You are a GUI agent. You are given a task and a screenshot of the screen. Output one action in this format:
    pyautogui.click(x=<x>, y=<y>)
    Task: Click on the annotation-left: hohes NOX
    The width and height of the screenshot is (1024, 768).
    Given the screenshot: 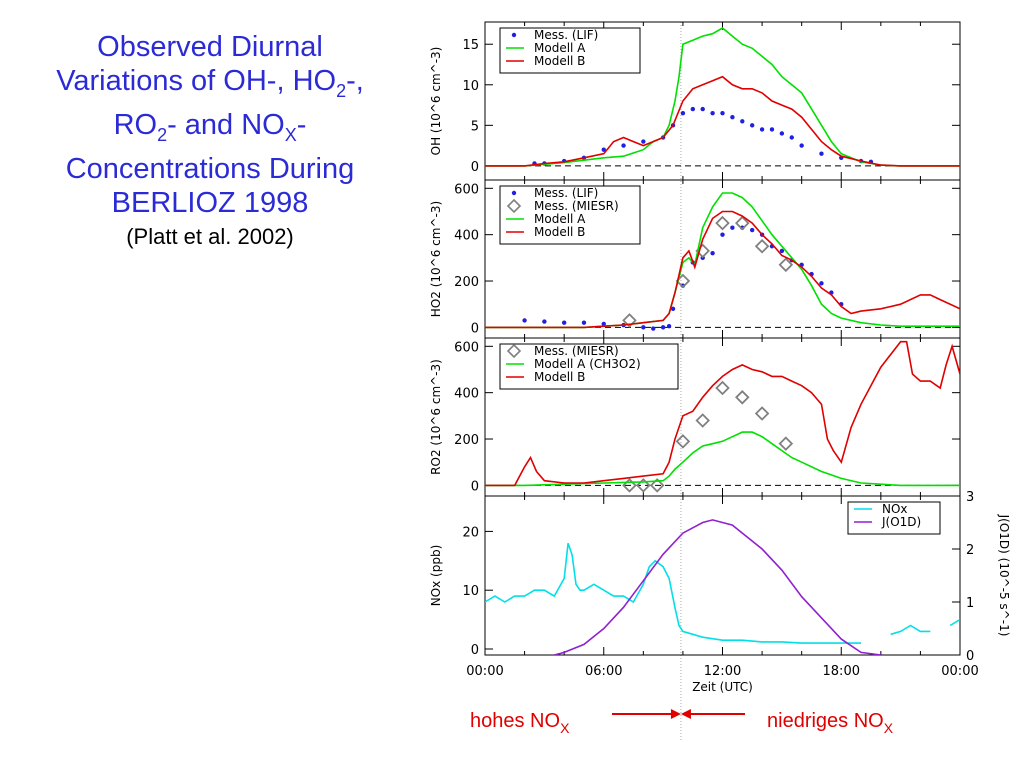 What is the action you would take?
    pyautogui.click(x=520, y=723)
    